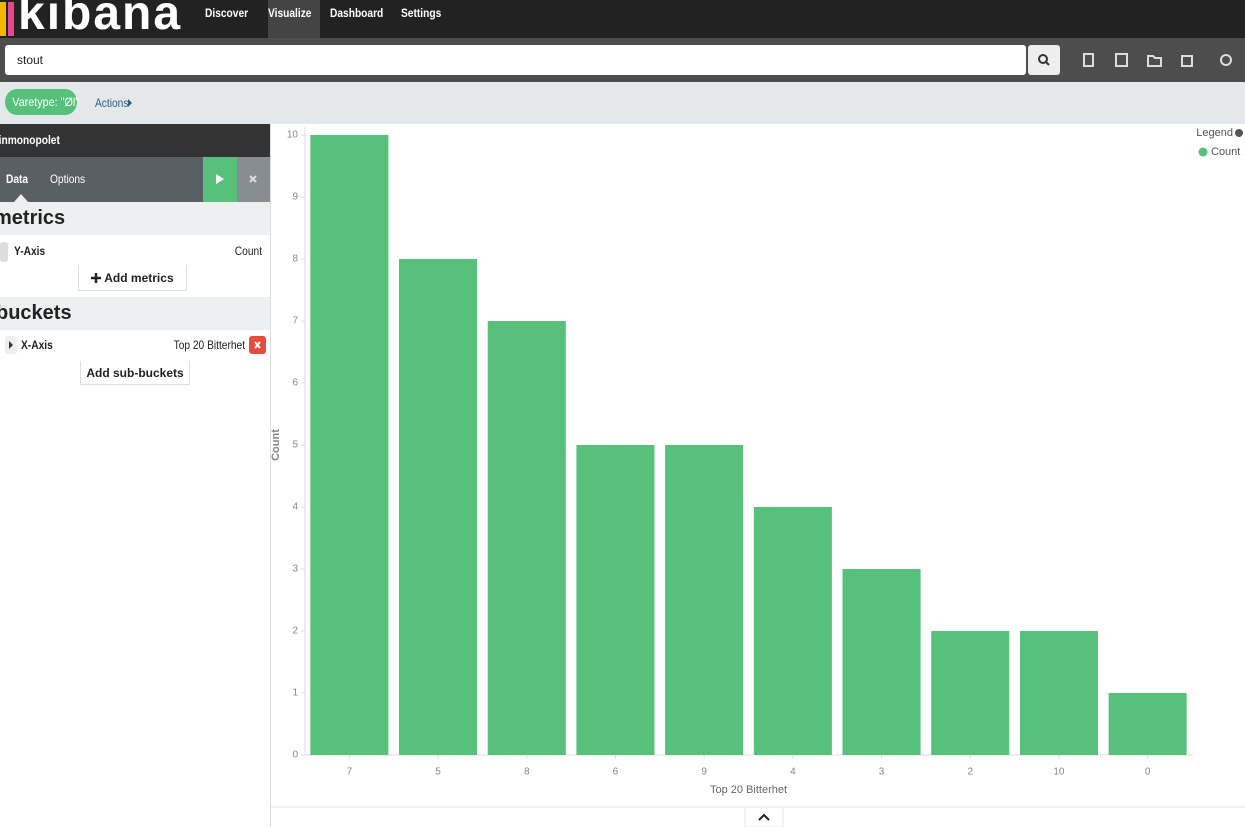 The width and height of the screenshot is (1245, 827). Describe the element at coordinates (1225, 152) in the screenshot. I see `legend-label: Count` at that location.